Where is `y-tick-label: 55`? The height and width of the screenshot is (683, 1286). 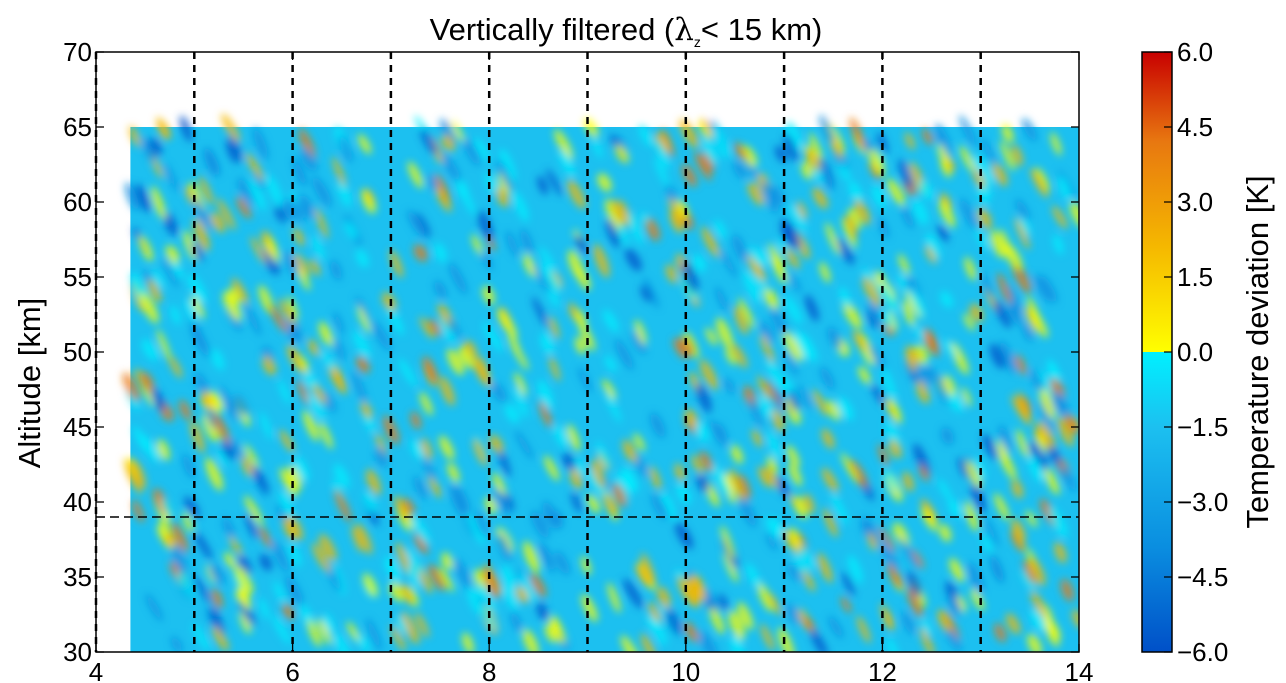 y-tick-label: 55 is located at coordinates (77, 277).